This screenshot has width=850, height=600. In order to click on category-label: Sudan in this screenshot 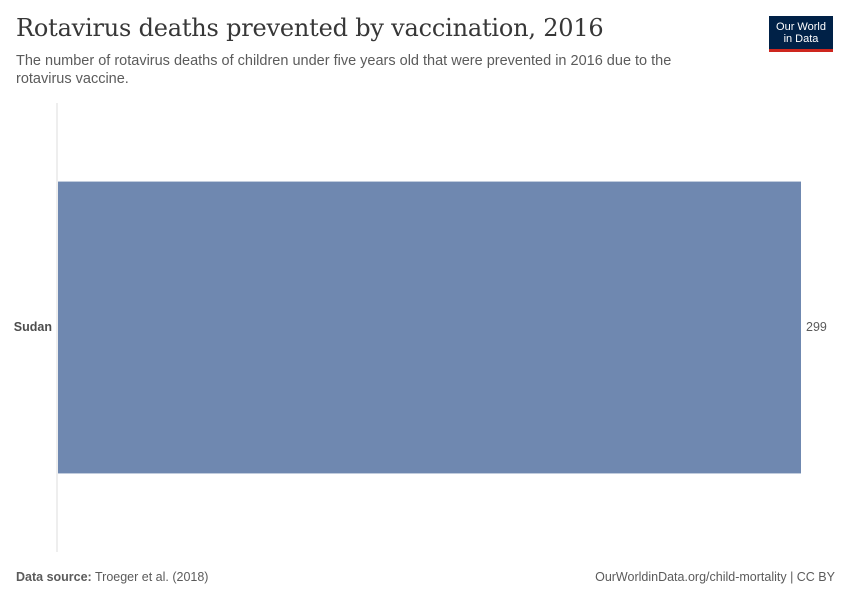, I will do `click(33, 327)`.